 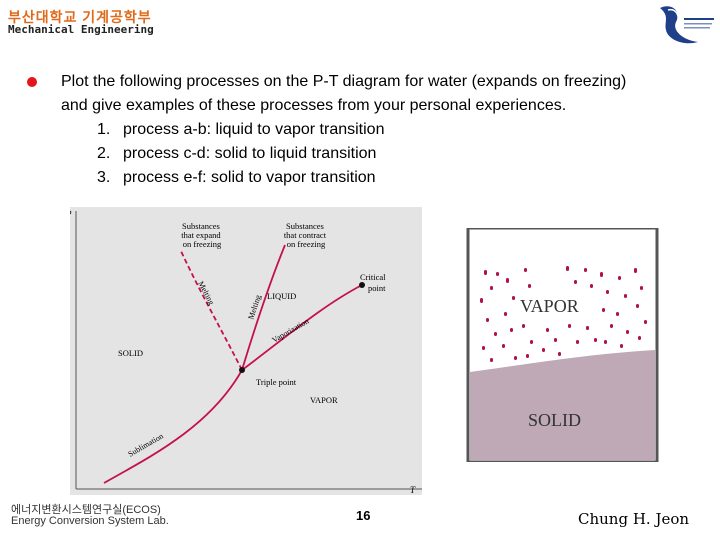 What do you see at coordinates (549, 306) in the screenshot?
I see `vapor-label: VAPOR` at bounding box center [549, 306].